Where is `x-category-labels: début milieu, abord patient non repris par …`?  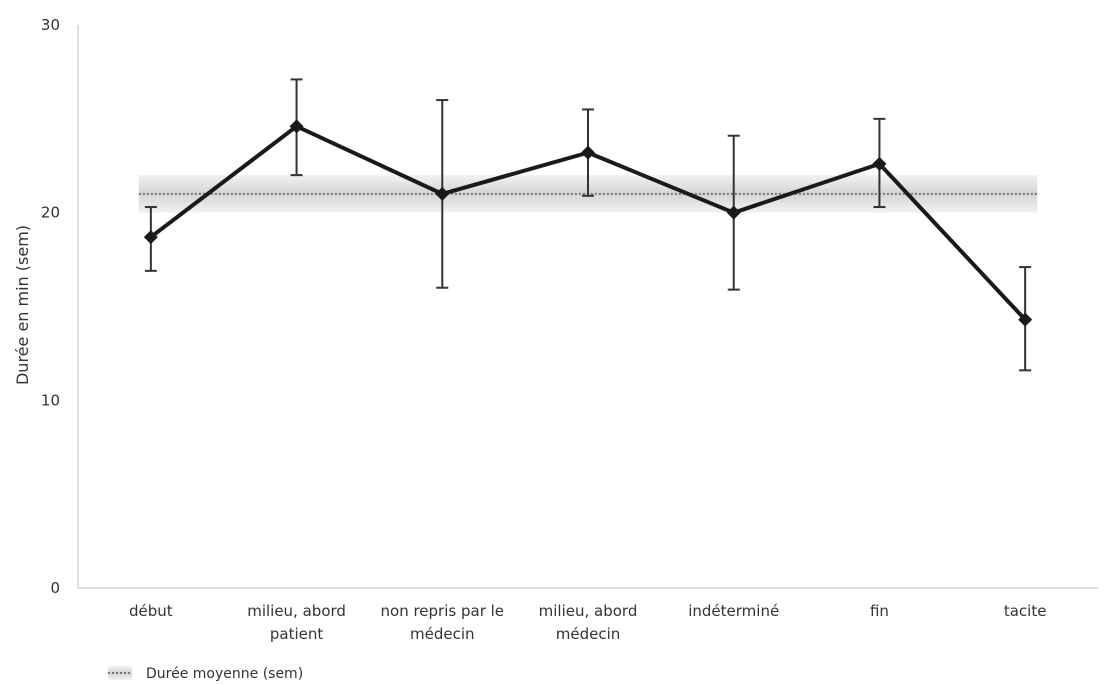 x-category-labels: début milieu, abord patient non repris par … is located at coordinates (587, 622).